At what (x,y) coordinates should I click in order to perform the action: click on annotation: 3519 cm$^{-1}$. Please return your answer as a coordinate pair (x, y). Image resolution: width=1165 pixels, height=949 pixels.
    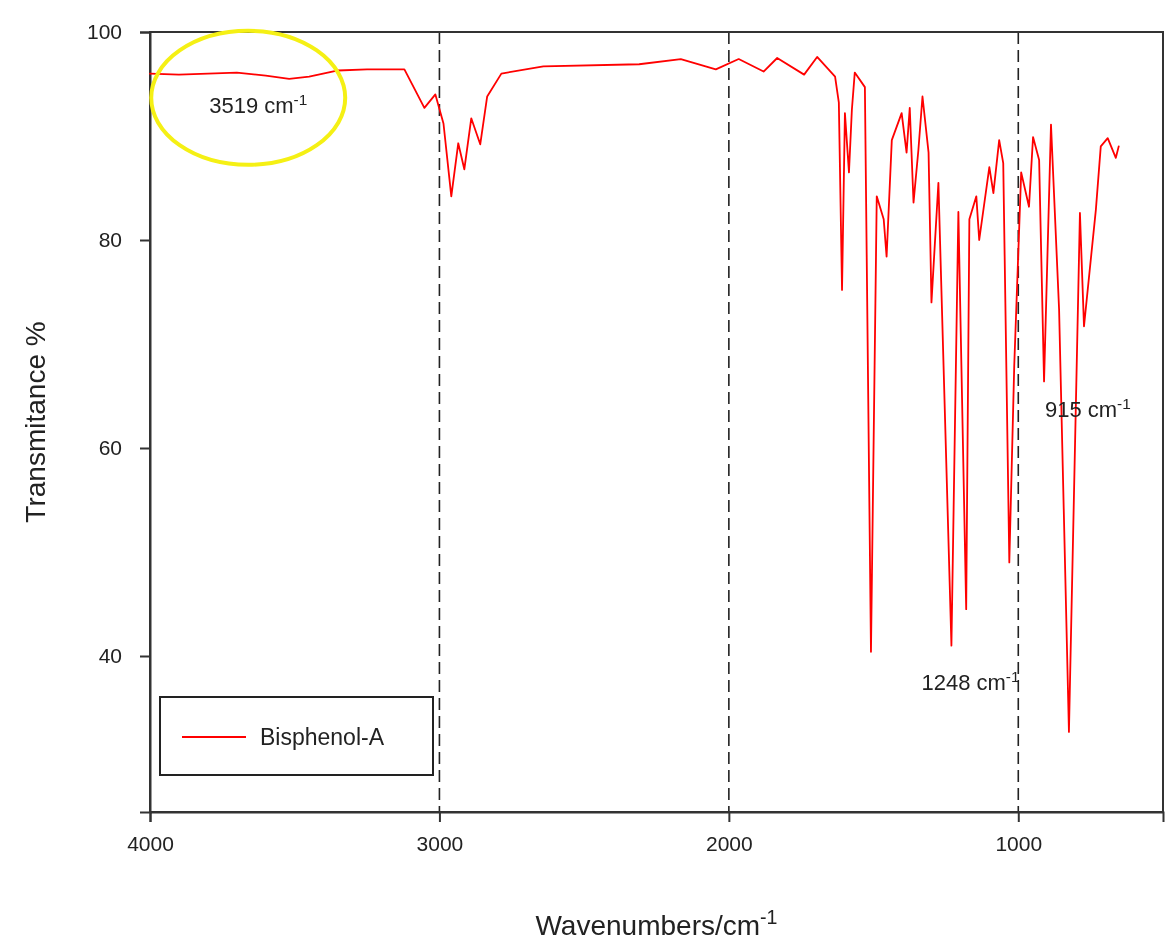
    Looking at the image, I should click on (258, 104).